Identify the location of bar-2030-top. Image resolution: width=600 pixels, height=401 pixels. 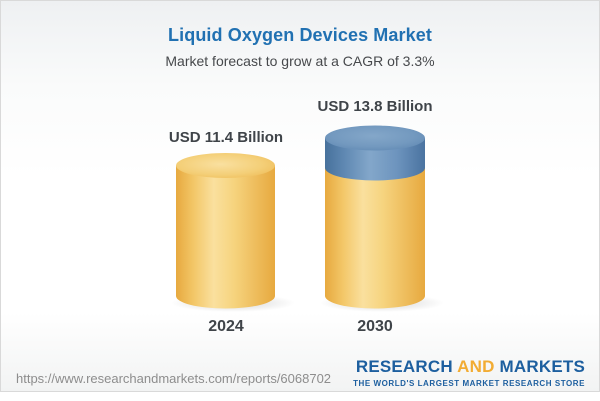
(375, 138).